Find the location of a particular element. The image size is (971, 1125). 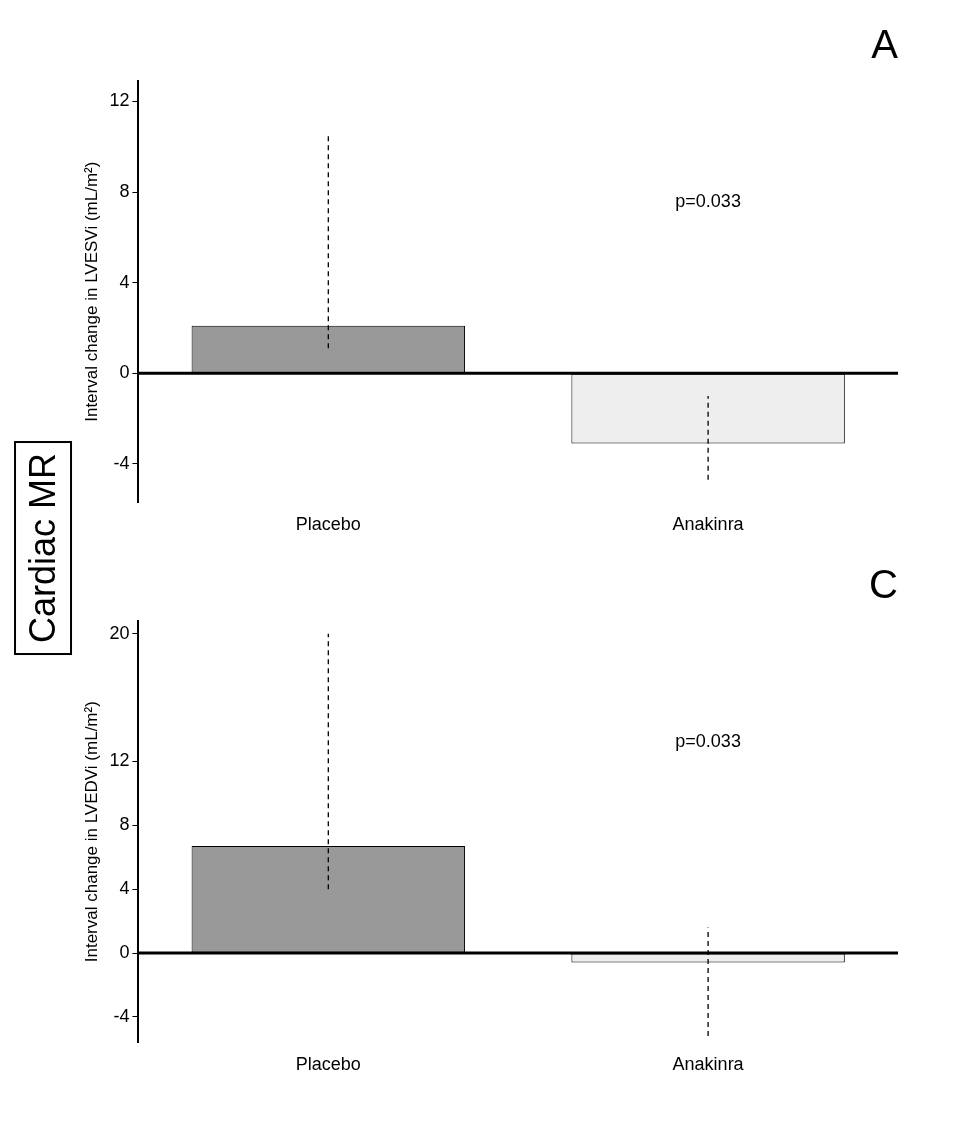

chart-title: C is located at coordinates (883, 584).